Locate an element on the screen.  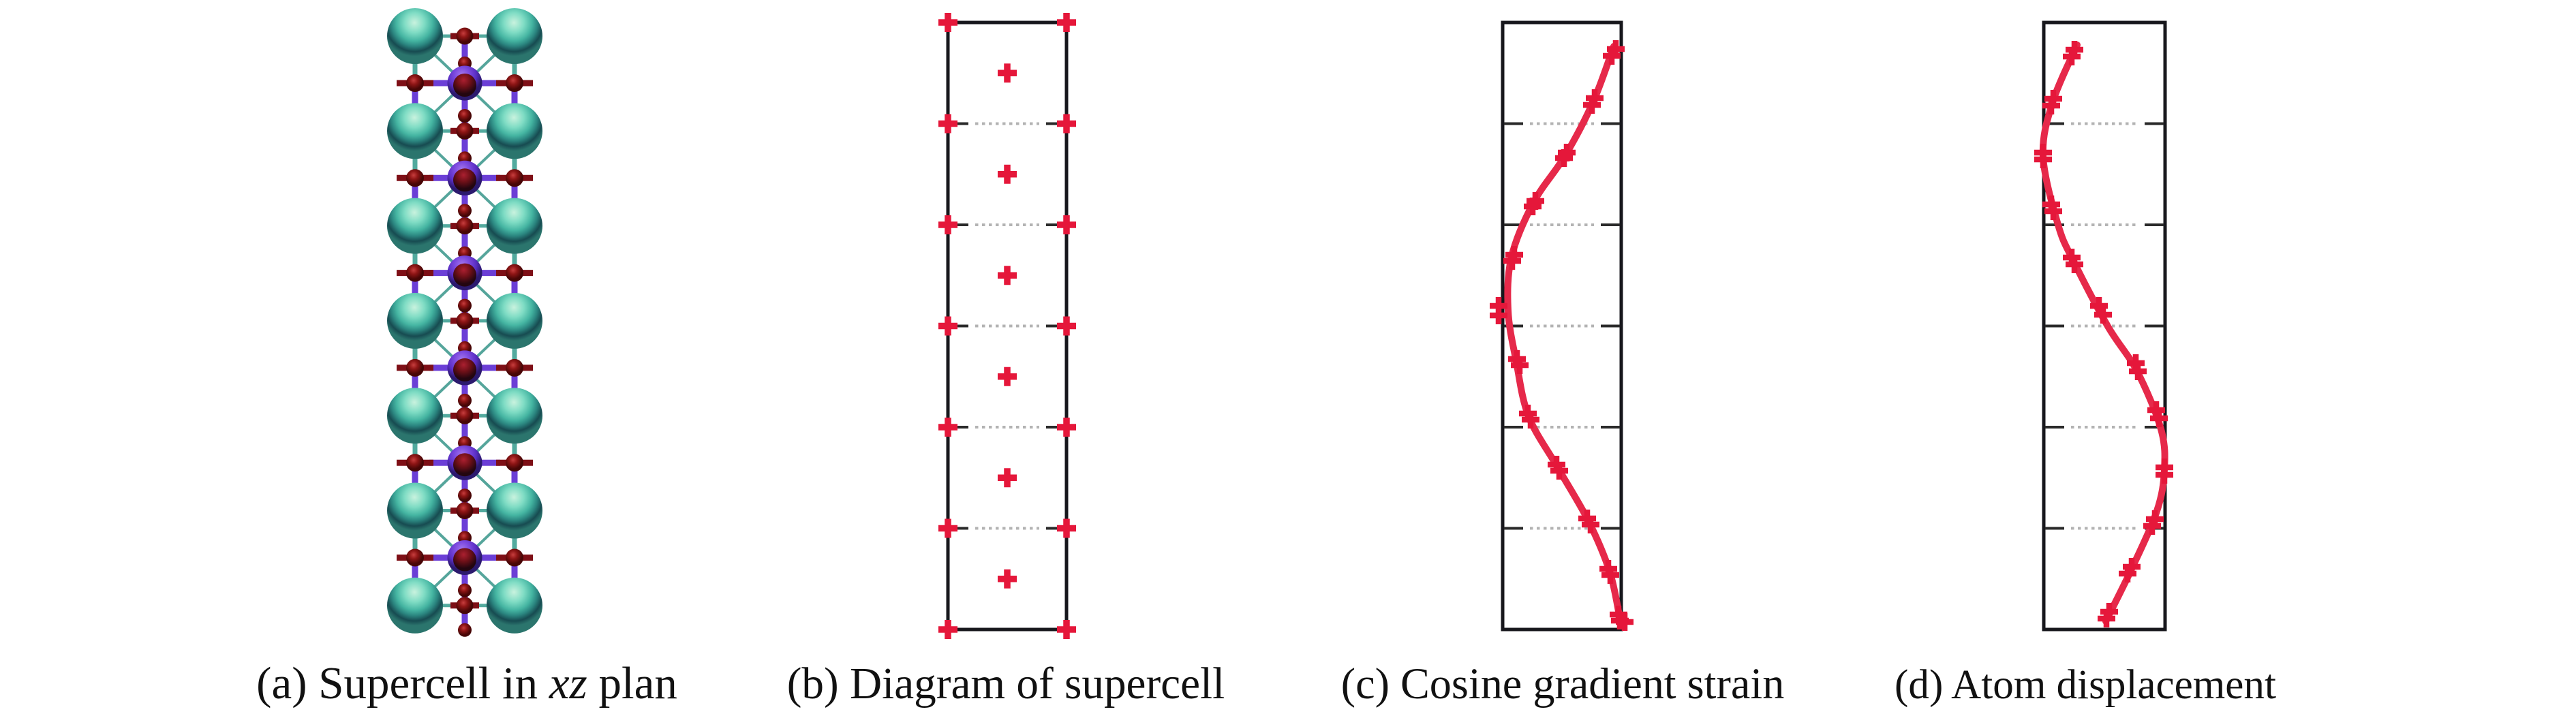
svg-text: (b) Diagram of supercell is located at coordinates (1006, 684).